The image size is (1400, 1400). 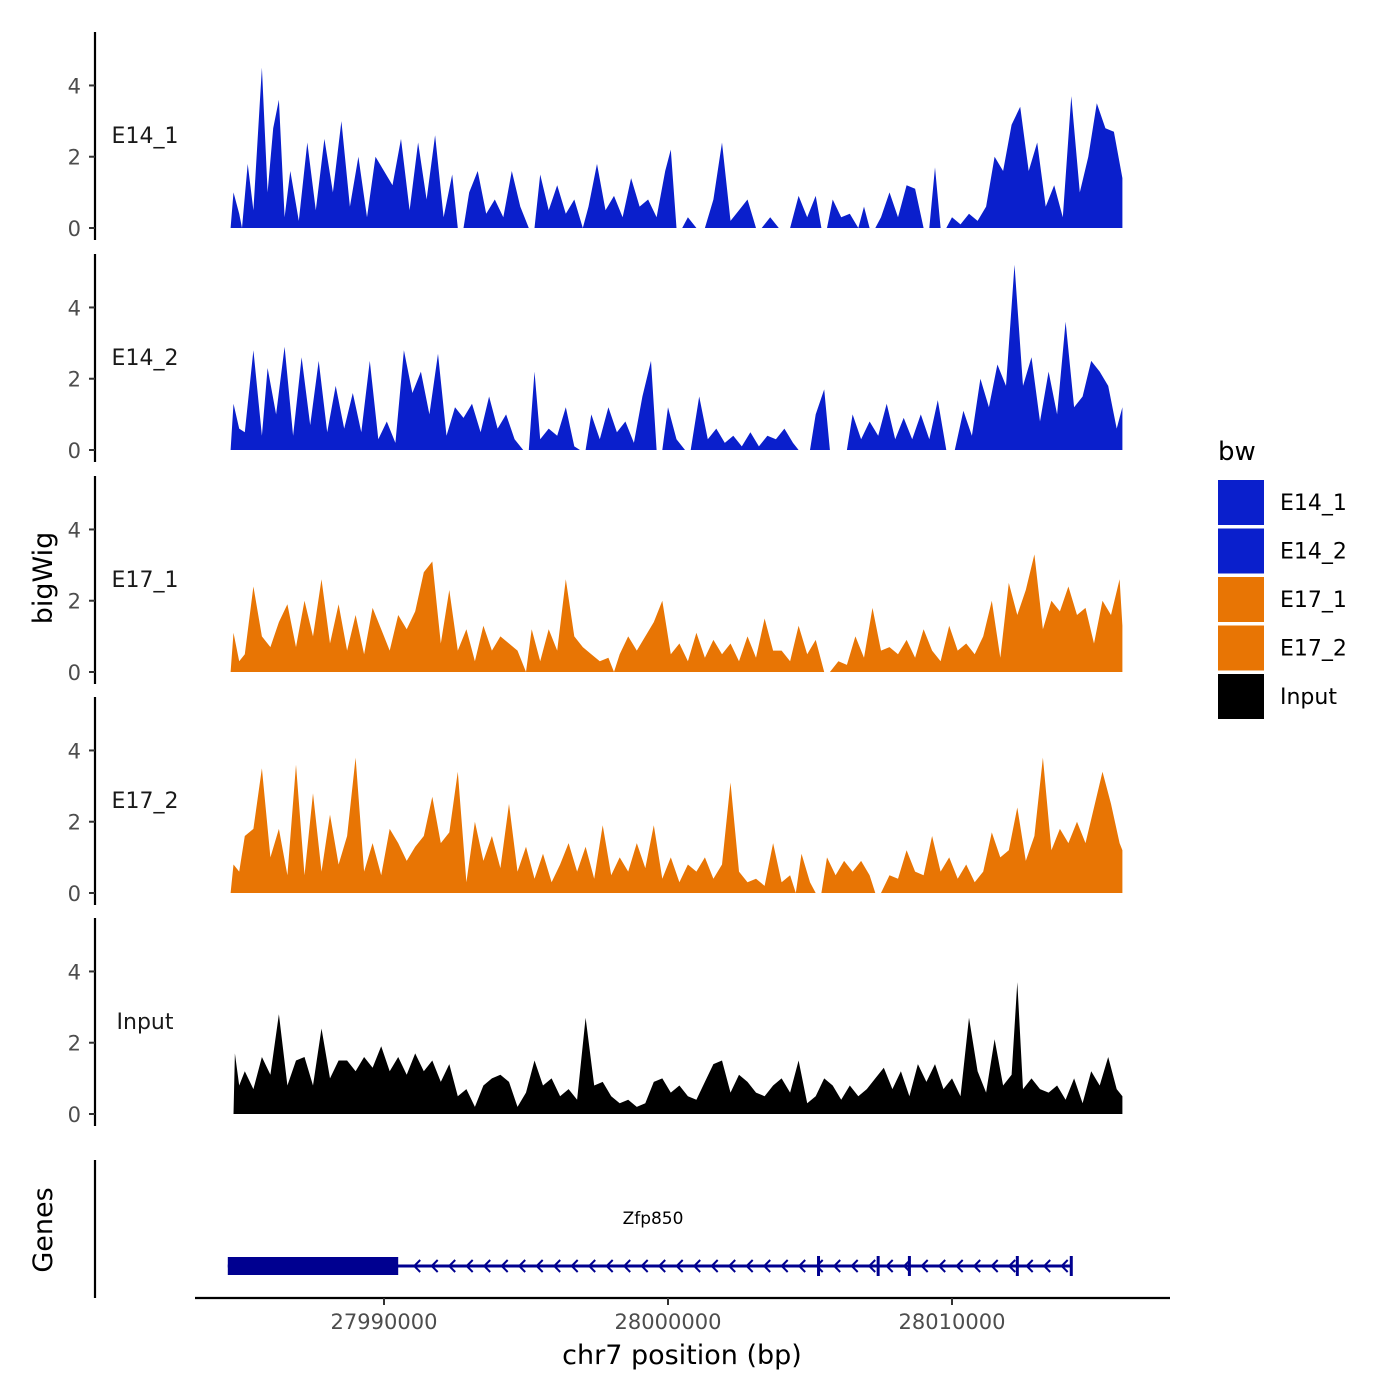 What do you see at coordinates (1313, 552) in the screenshot?
I see `legend-label: E14_2` at bounding box center [1313, 552].